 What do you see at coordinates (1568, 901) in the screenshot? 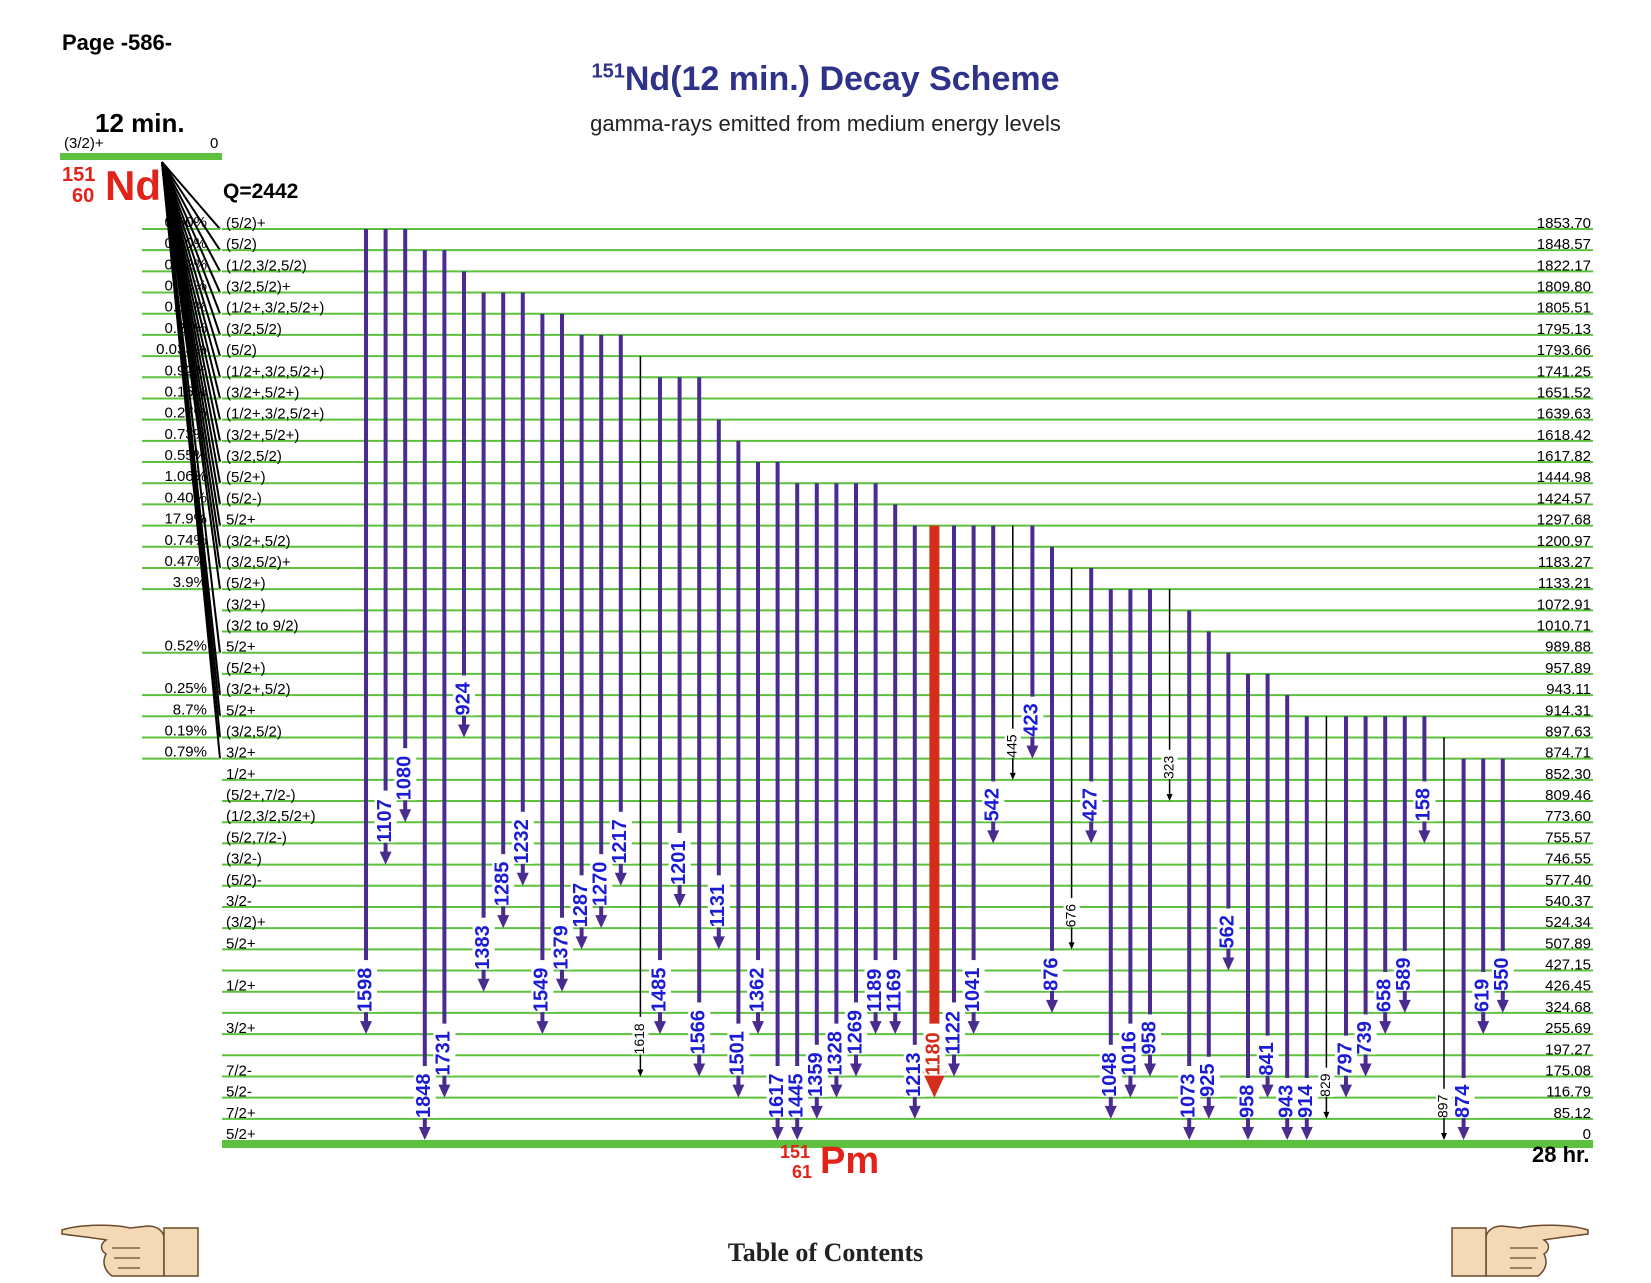
I see `level-energy-label: 540.37` at bounding box center [1568, 901].